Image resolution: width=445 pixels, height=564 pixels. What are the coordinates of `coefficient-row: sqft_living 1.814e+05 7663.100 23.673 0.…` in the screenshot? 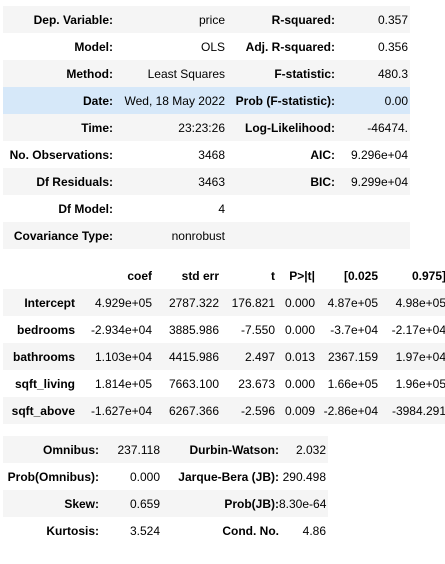 It's located at (224, 383).